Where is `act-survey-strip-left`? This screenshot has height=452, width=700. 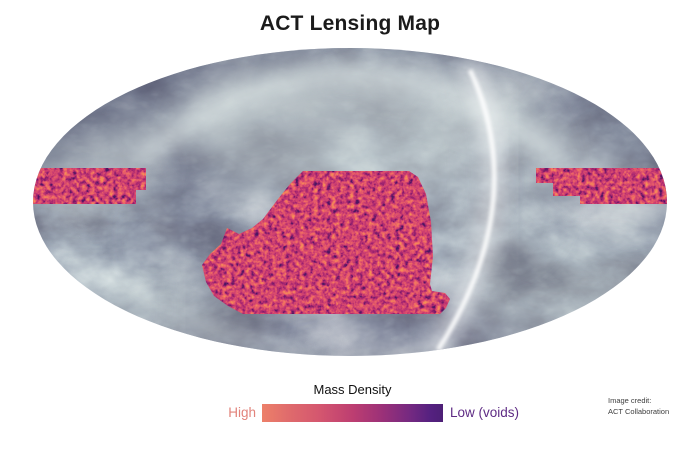 act-survey-strip-left is located at coordinates (89, 186).